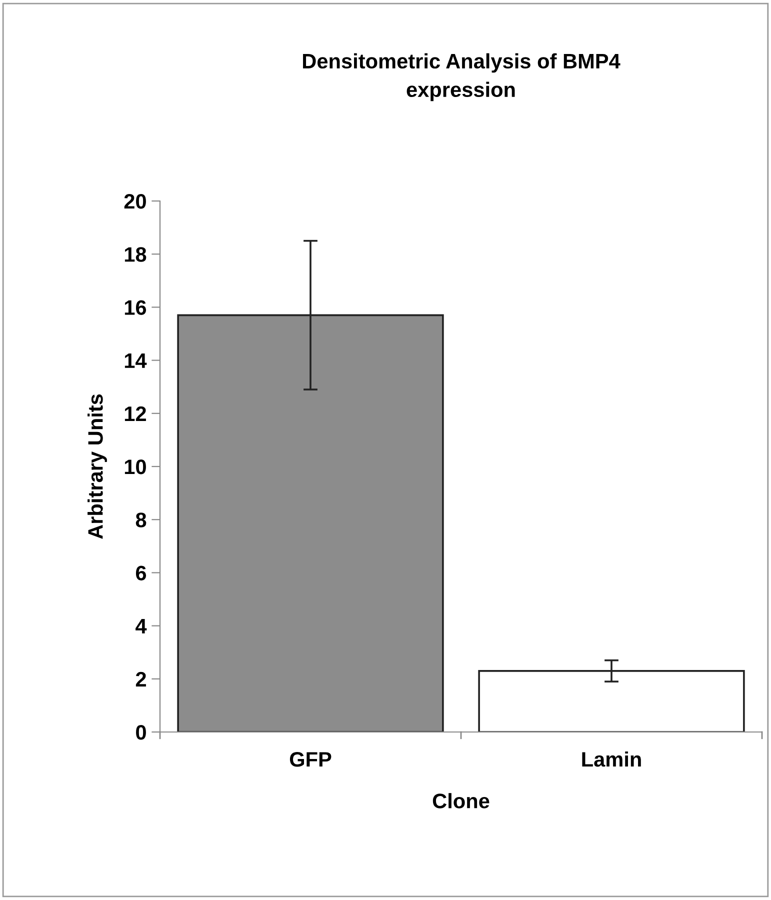 The image size is (771, 900). What do you see at coordinates (97, 466) in the screenshot?
I see `y-axis-title: Arbitrary Units` at bounding box center [97, 466].